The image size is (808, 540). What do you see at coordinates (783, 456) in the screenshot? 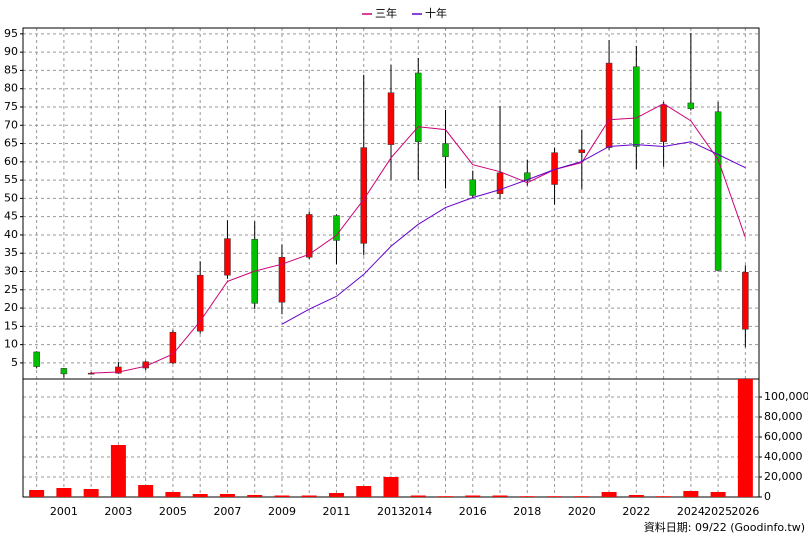
I see `y2-tick-label: 40,000` at bounding box center [783, 456].